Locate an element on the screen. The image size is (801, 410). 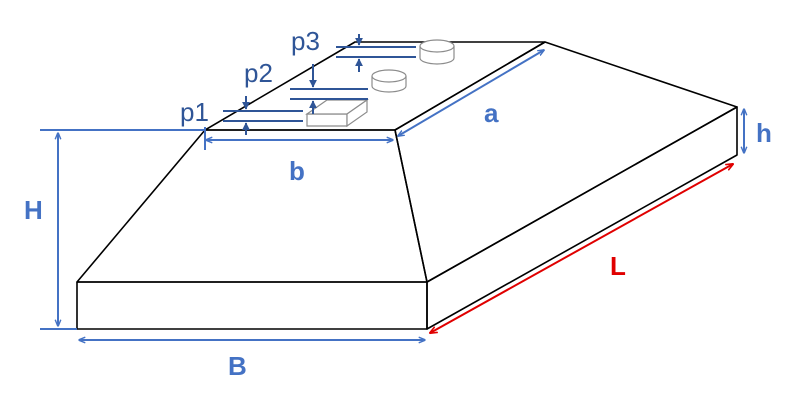
outlets is located at coordinates (380, 83).